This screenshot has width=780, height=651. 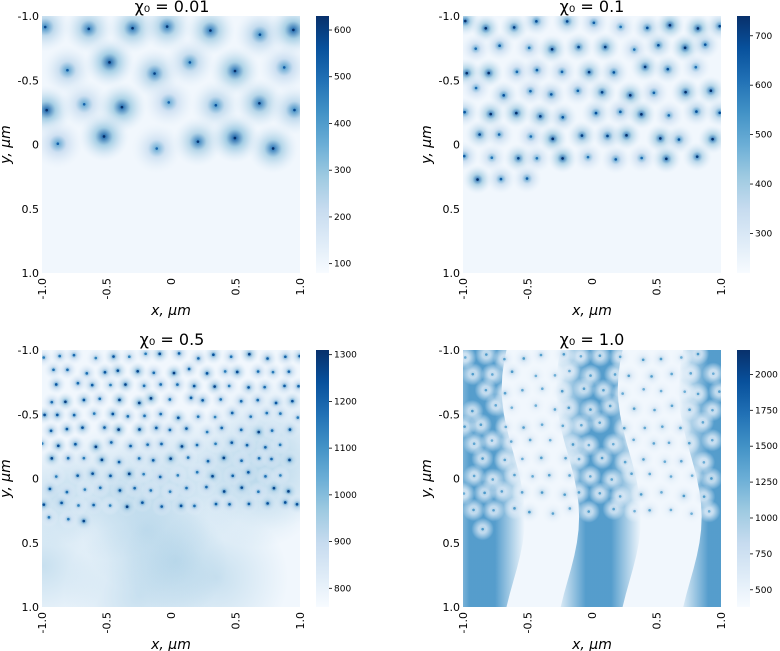 I want to click on colorbar-tick-label: 500, so click(x=342, y=78).